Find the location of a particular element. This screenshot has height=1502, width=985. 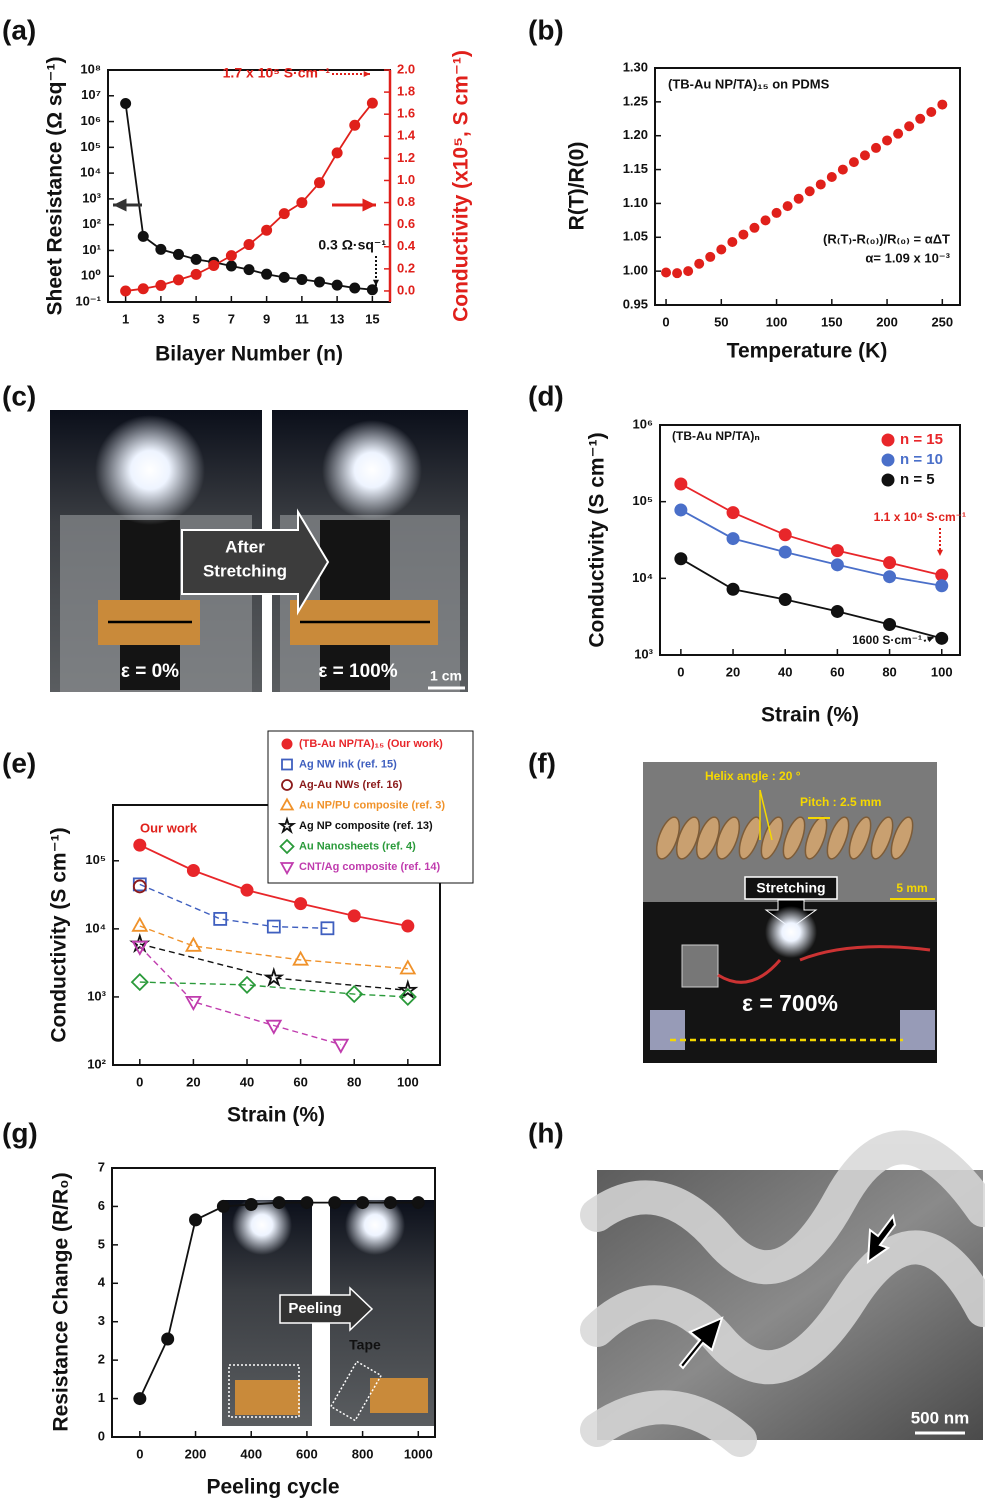

x-tick-label: 13 is located at coordinates (337, 318).